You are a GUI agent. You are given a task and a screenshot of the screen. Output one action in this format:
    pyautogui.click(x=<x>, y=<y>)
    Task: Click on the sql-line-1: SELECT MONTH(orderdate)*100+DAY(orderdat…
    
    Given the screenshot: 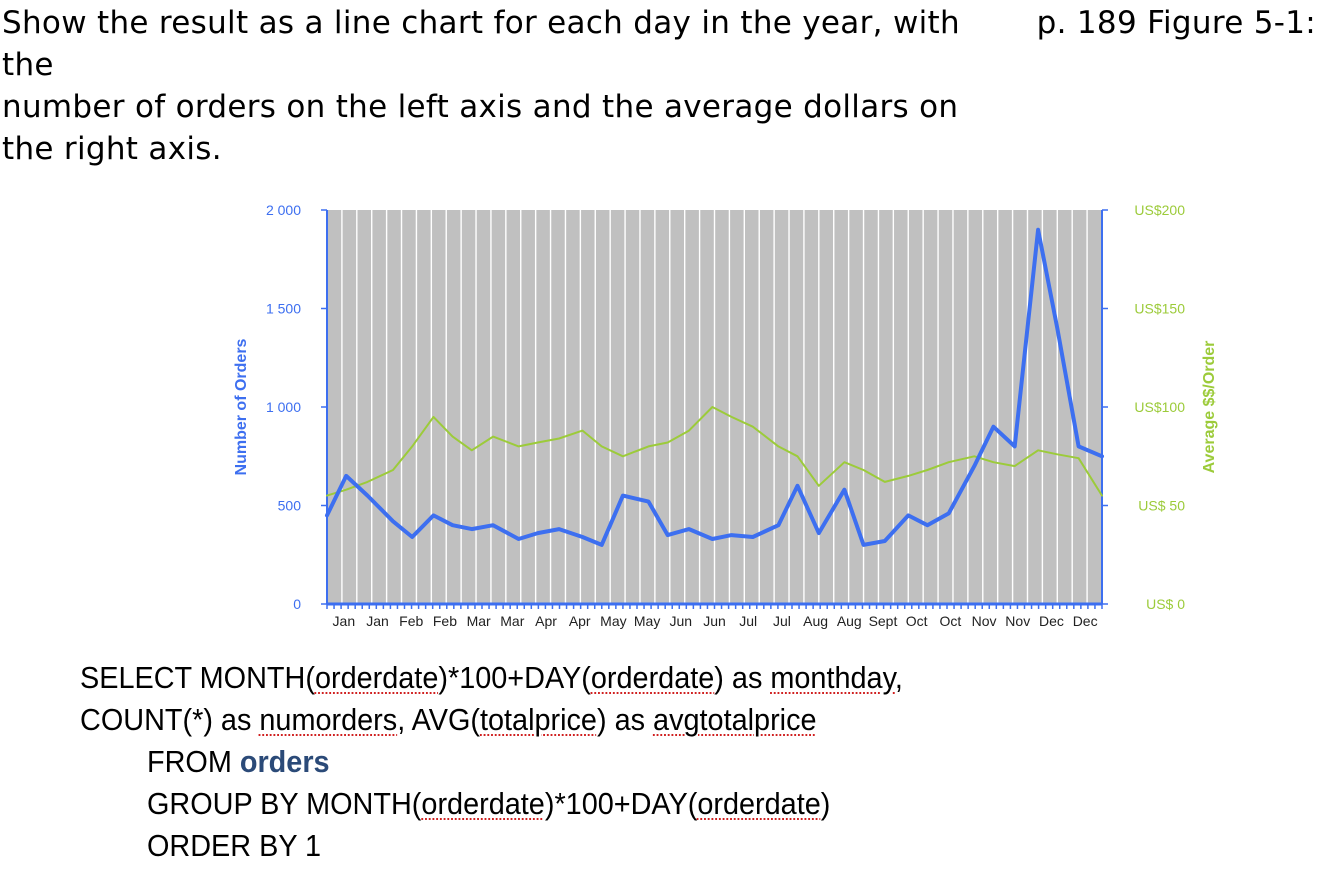 What is the action you would take?
    pyautogui.click(x=491, y=677)
    